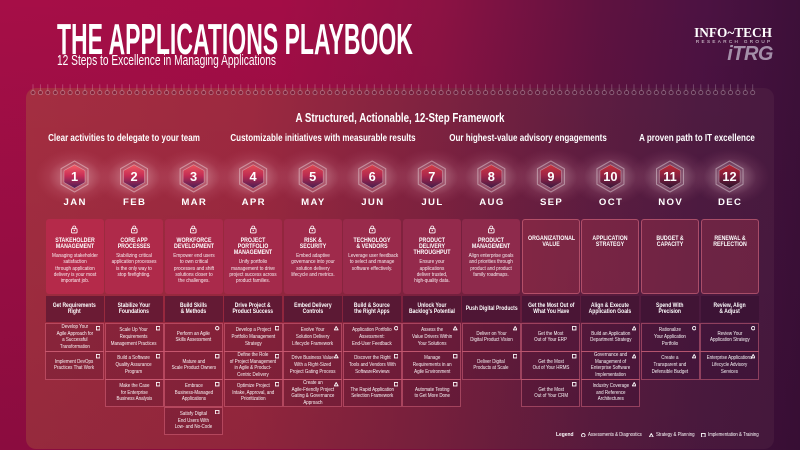 The width and height of the screenshot is (800, 450). I want to click on svg-text: 7, so click(431, 176).